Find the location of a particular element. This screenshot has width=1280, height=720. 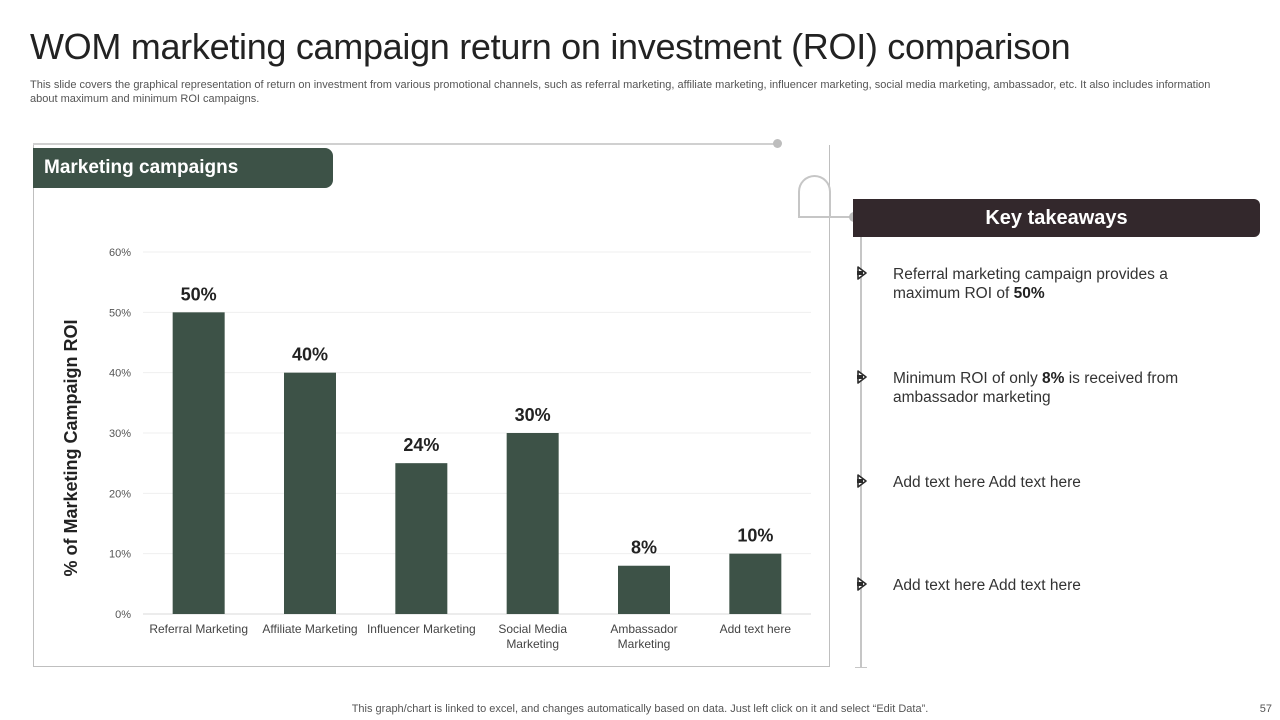

y-tick-label: 0% is located at coordinates (123, 615).